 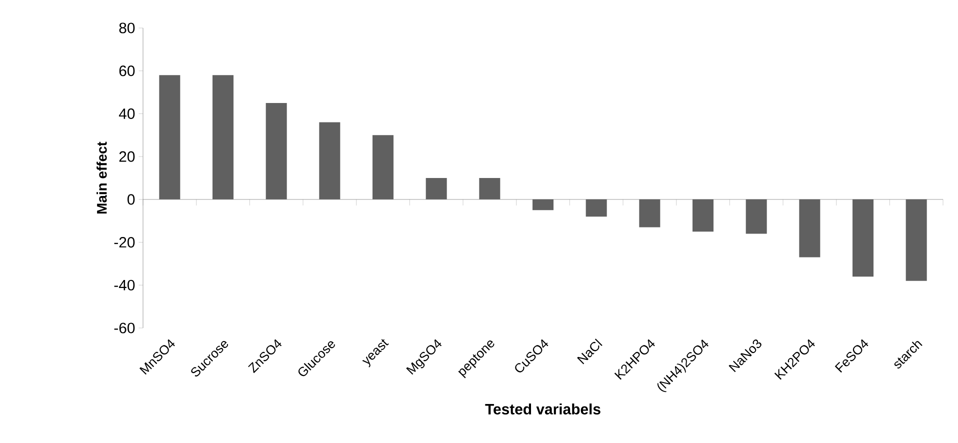 I want to click on y-tick-label: -60, so click(x=124, y=328).